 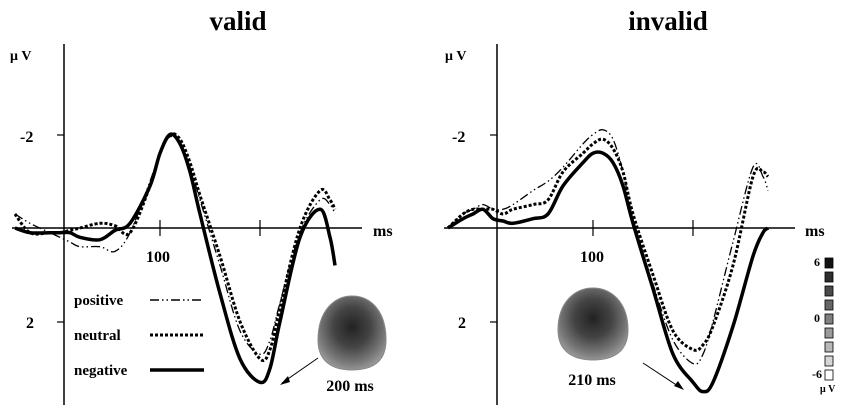 What do you see at coordinates (593, 324) in the screenshot?
I see `head-map-invalid` at bounding box center [593, 324].